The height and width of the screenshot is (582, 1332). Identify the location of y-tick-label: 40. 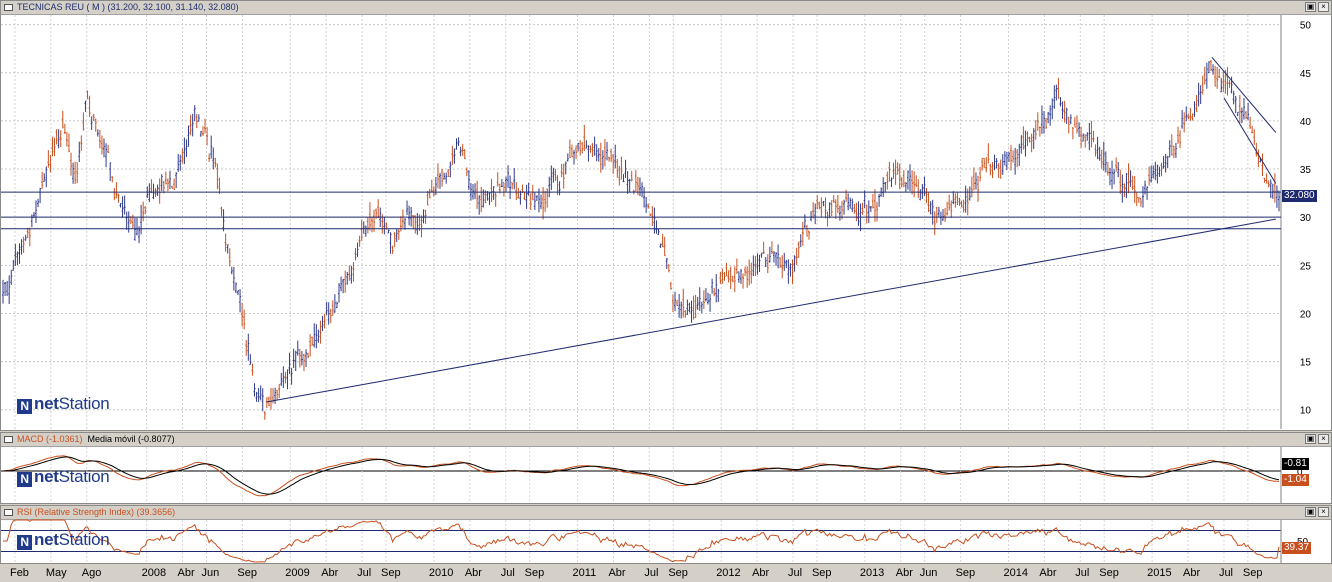
(1306, 122).